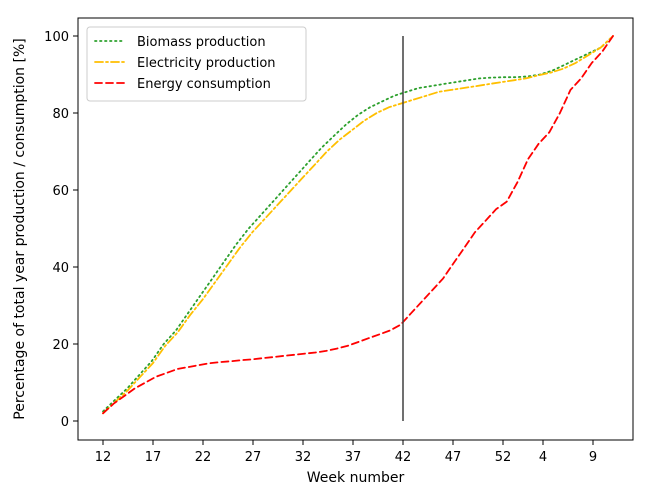 The width and height of the screenshot is (646, 488). Describe the element at coordinates (453, 457) in the screenshot. I see `x-tick-label: 47` at that location.